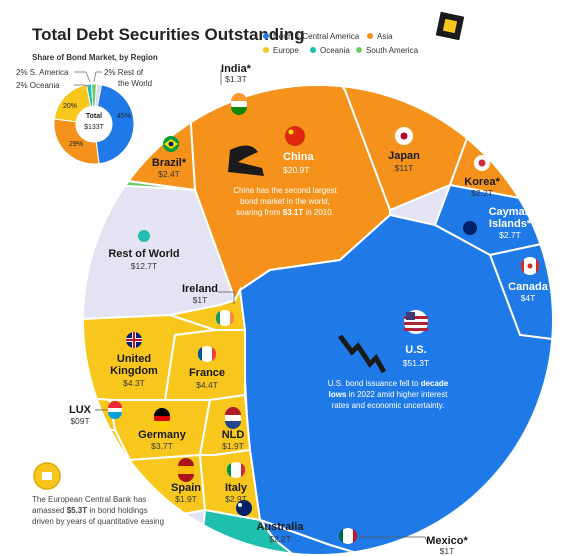 This screenshot has height=556, width=586. Describe the element at coordinates (280, 527) in the screenshot. I see `australia-name: Australia` at that location.